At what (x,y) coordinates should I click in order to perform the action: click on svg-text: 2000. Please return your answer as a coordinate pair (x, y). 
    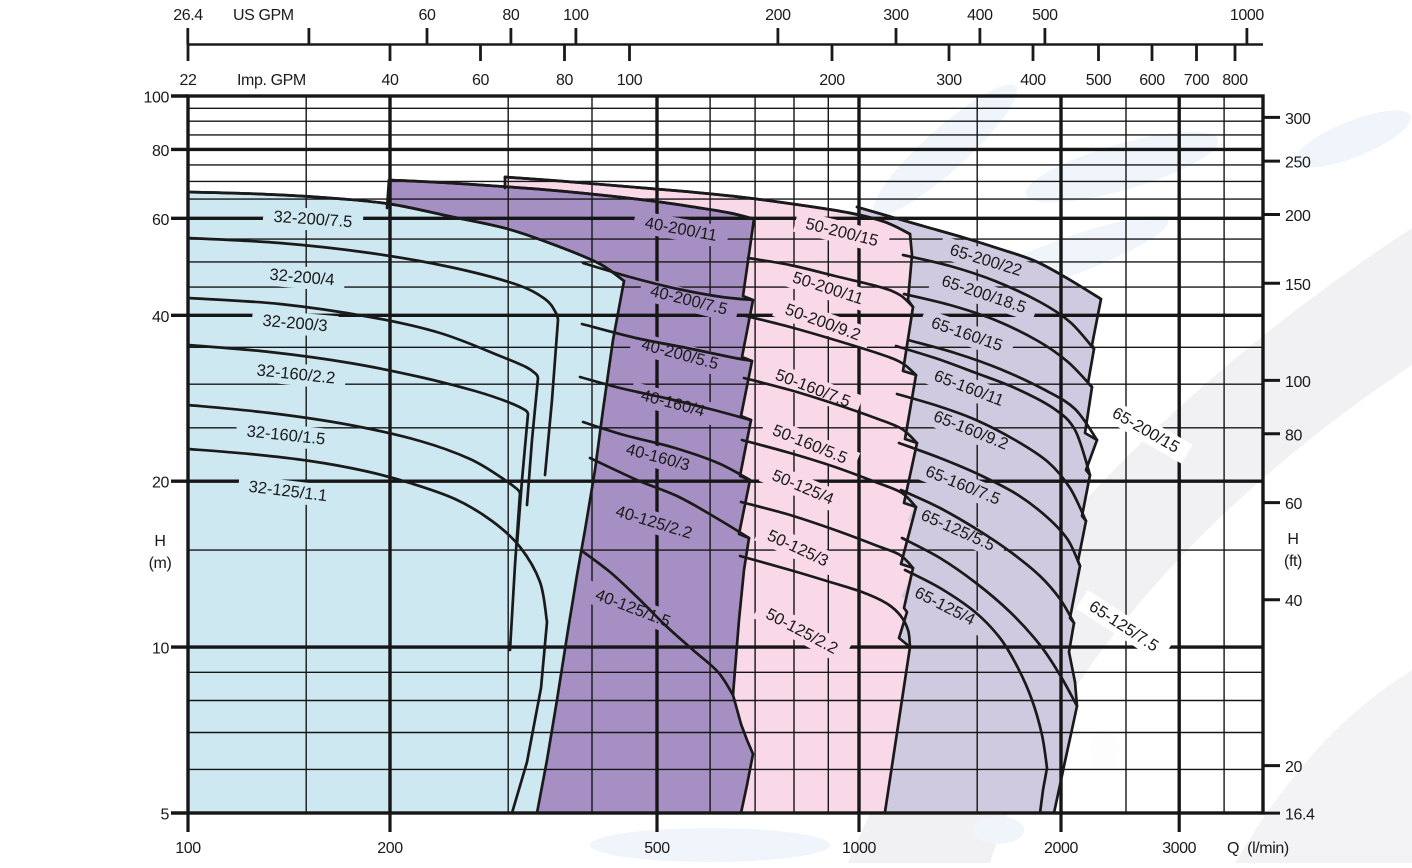
    Looking at the image, I should click on (1061, 848).